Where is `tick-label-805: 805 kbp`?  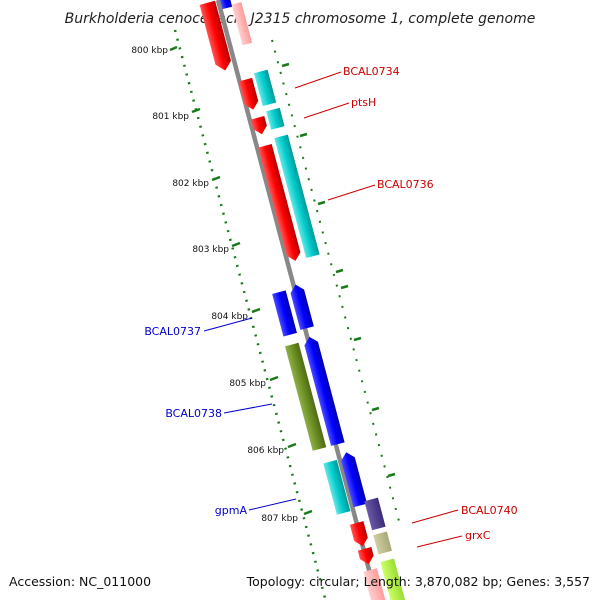
tick-label-805: 805 kbp is located at coordinates (247, 384).